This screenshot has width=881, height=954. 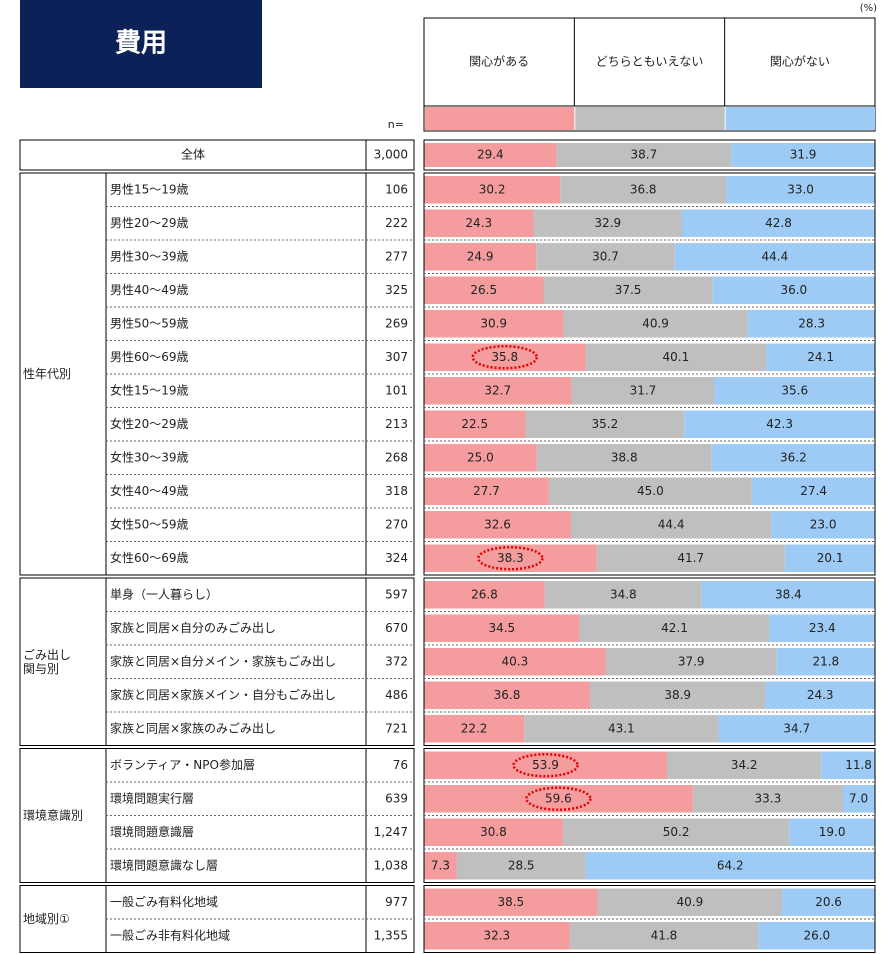 I want to click on value-label: 38.7, so click(x=644, y=155).